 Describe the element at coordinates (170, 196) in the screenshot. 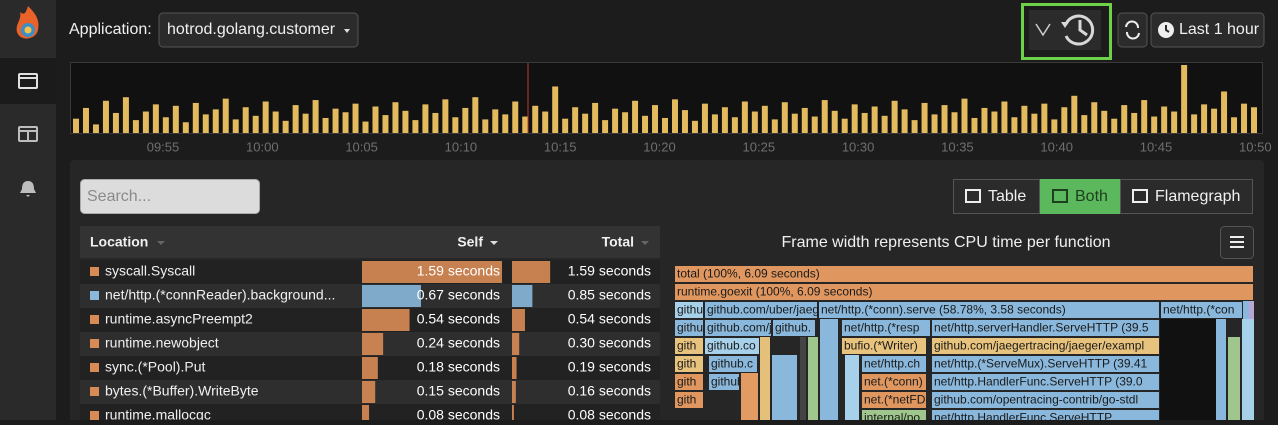

I see `search-input` at that location.